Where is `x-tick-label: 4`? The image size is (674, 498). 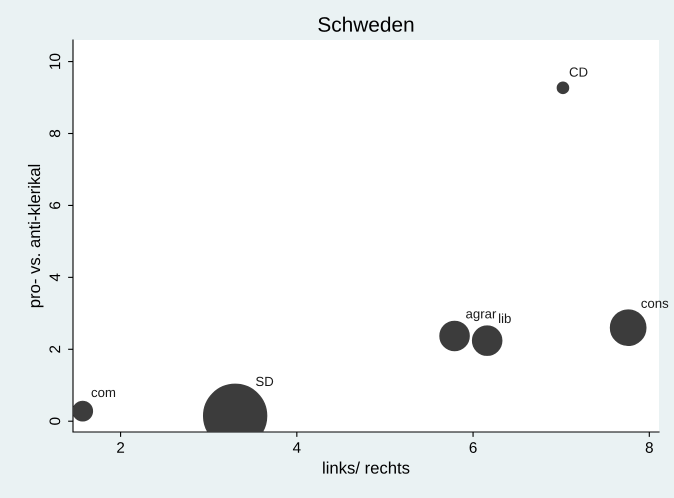
x-tick-label: 4 is located at coordinates (296, 447).